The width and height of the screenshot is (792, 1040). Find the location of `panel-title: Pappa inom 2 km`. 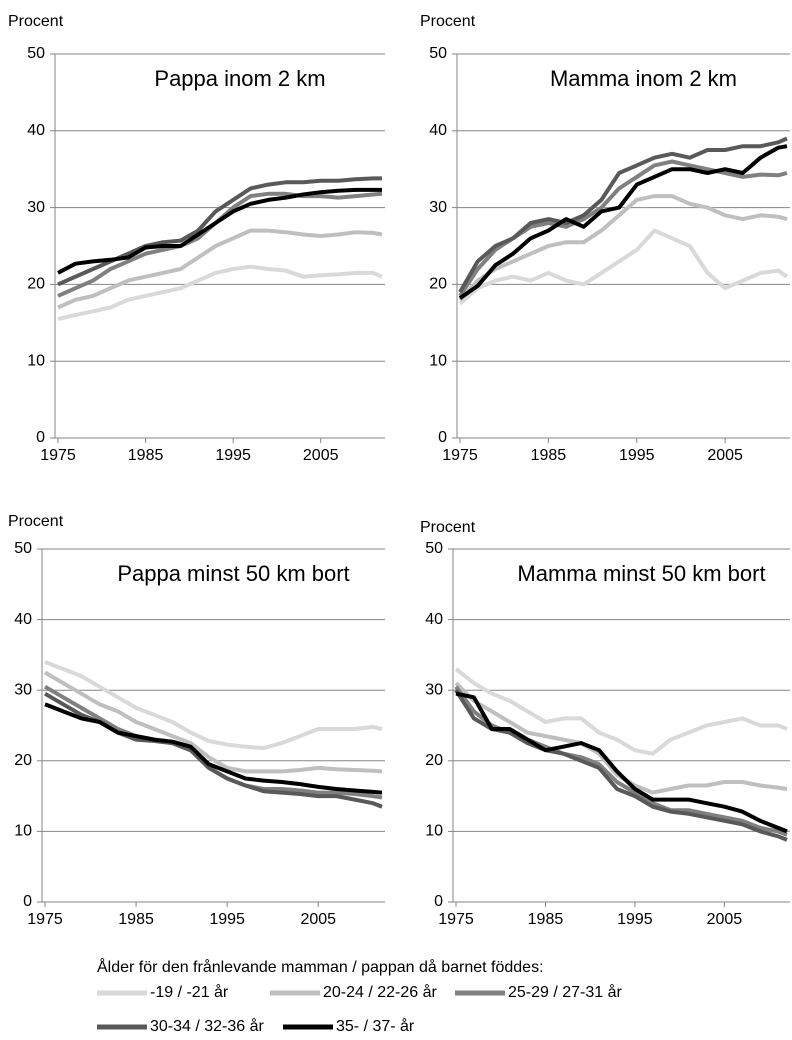

panel-title: Pappa inom 2 km is located at coordinates (239, 78).